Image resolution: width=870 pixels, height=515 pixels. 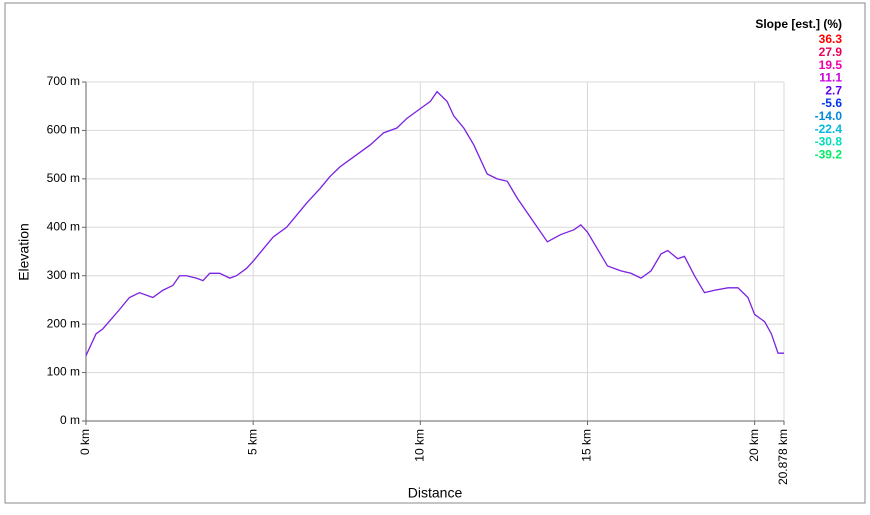 I want to click on x-tick-label: 0 km, so click(x=85, y=442).